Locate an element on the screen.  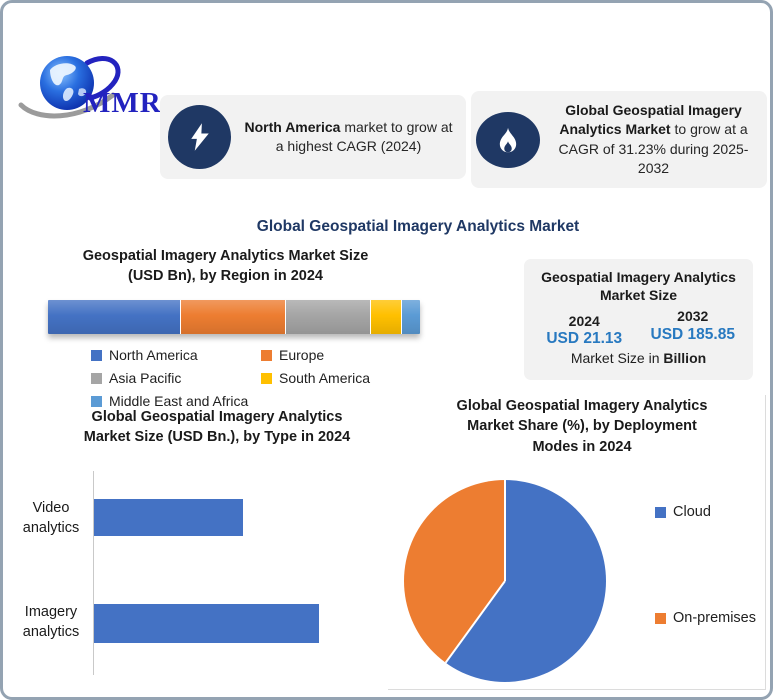
year-2024: 2024 is located at coordinates (584, 321).